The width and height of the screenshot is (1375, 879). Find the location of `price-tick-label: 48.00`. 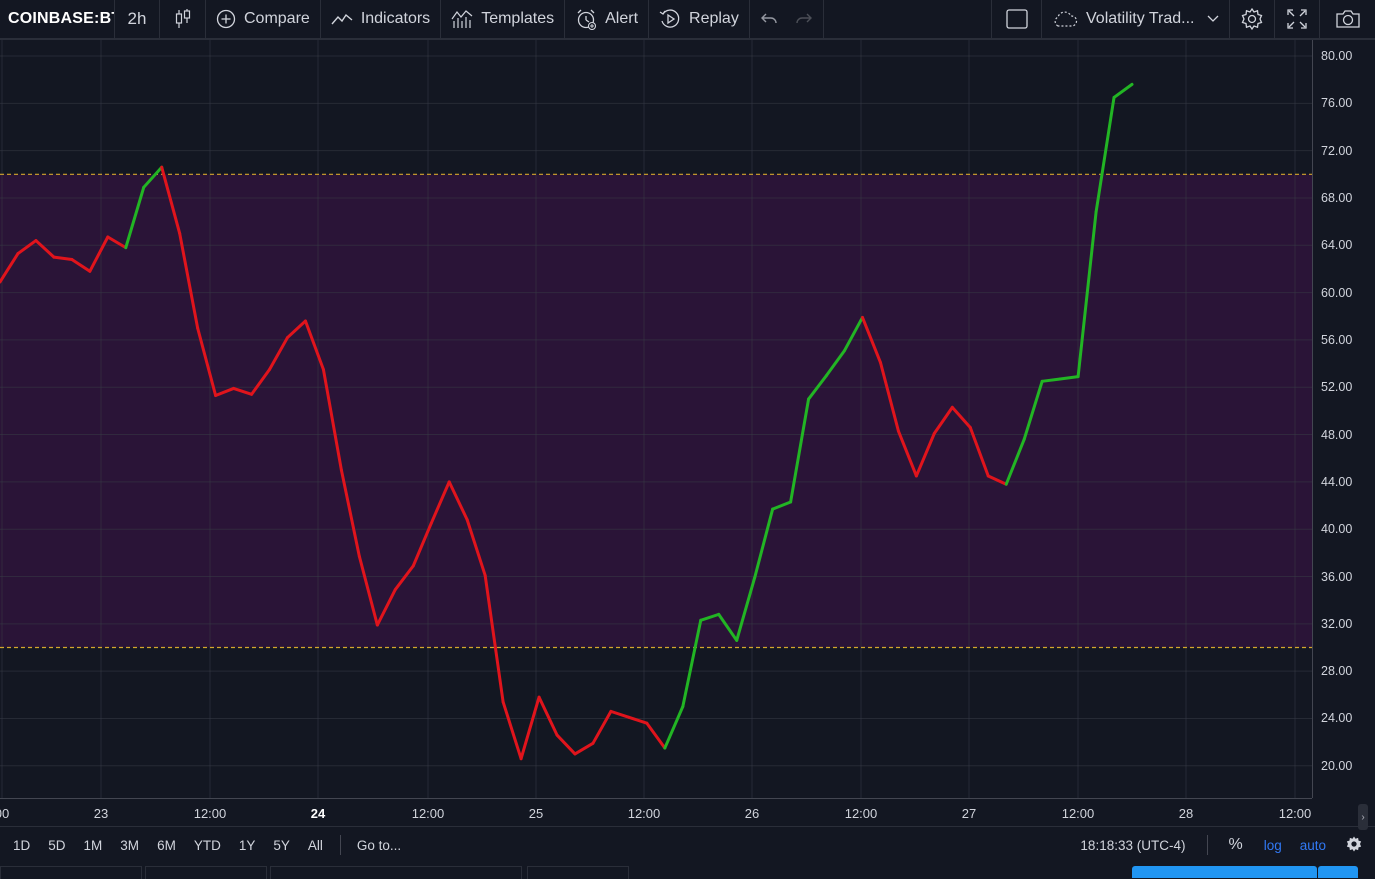

price-tick-label: 48.00 is located at coordinates (1337, 434).